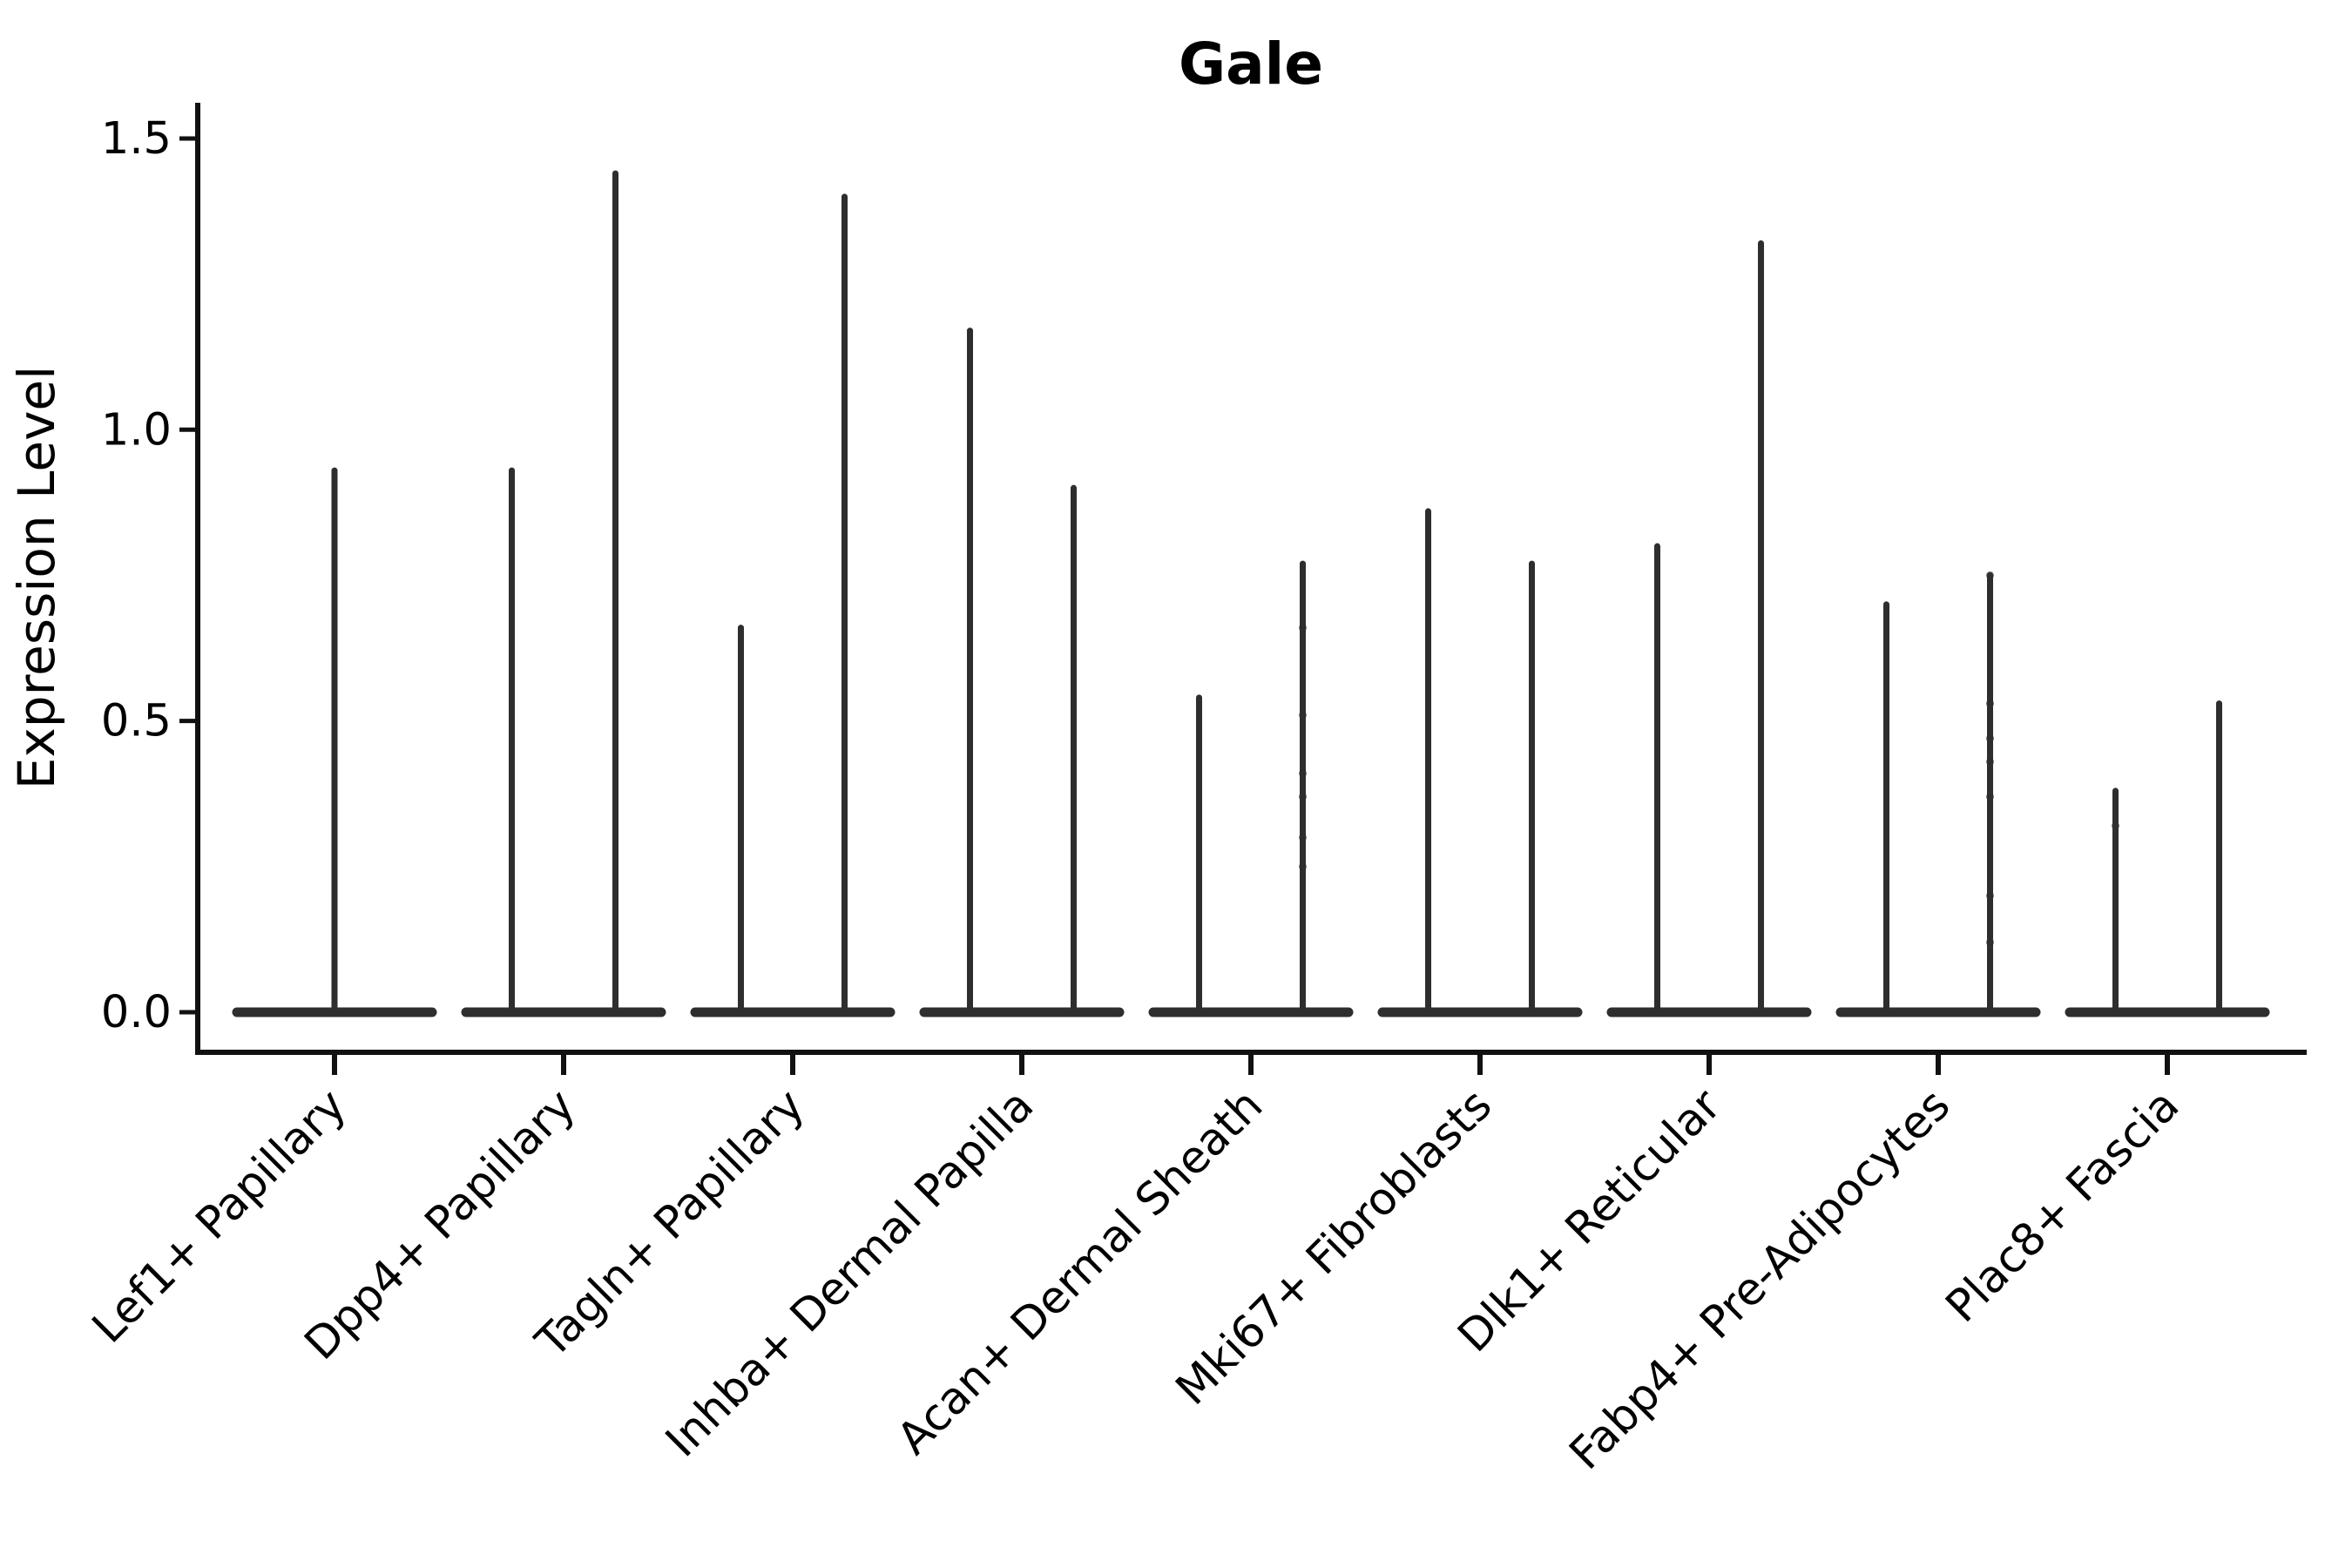 This screenshot has width=2352, height=1568. I want to click on y-axis-label: Expression Level, so click(36, 577).